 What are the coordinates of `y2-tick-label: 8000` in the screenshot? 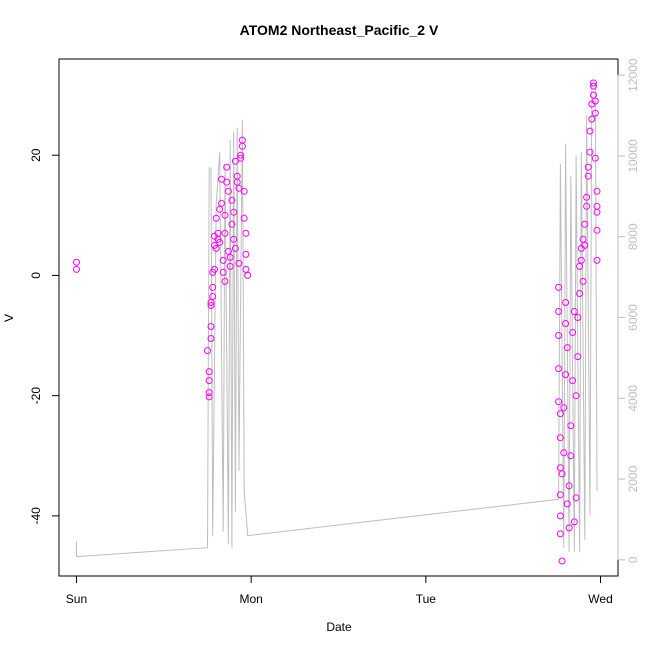 It's located at (633, 236).